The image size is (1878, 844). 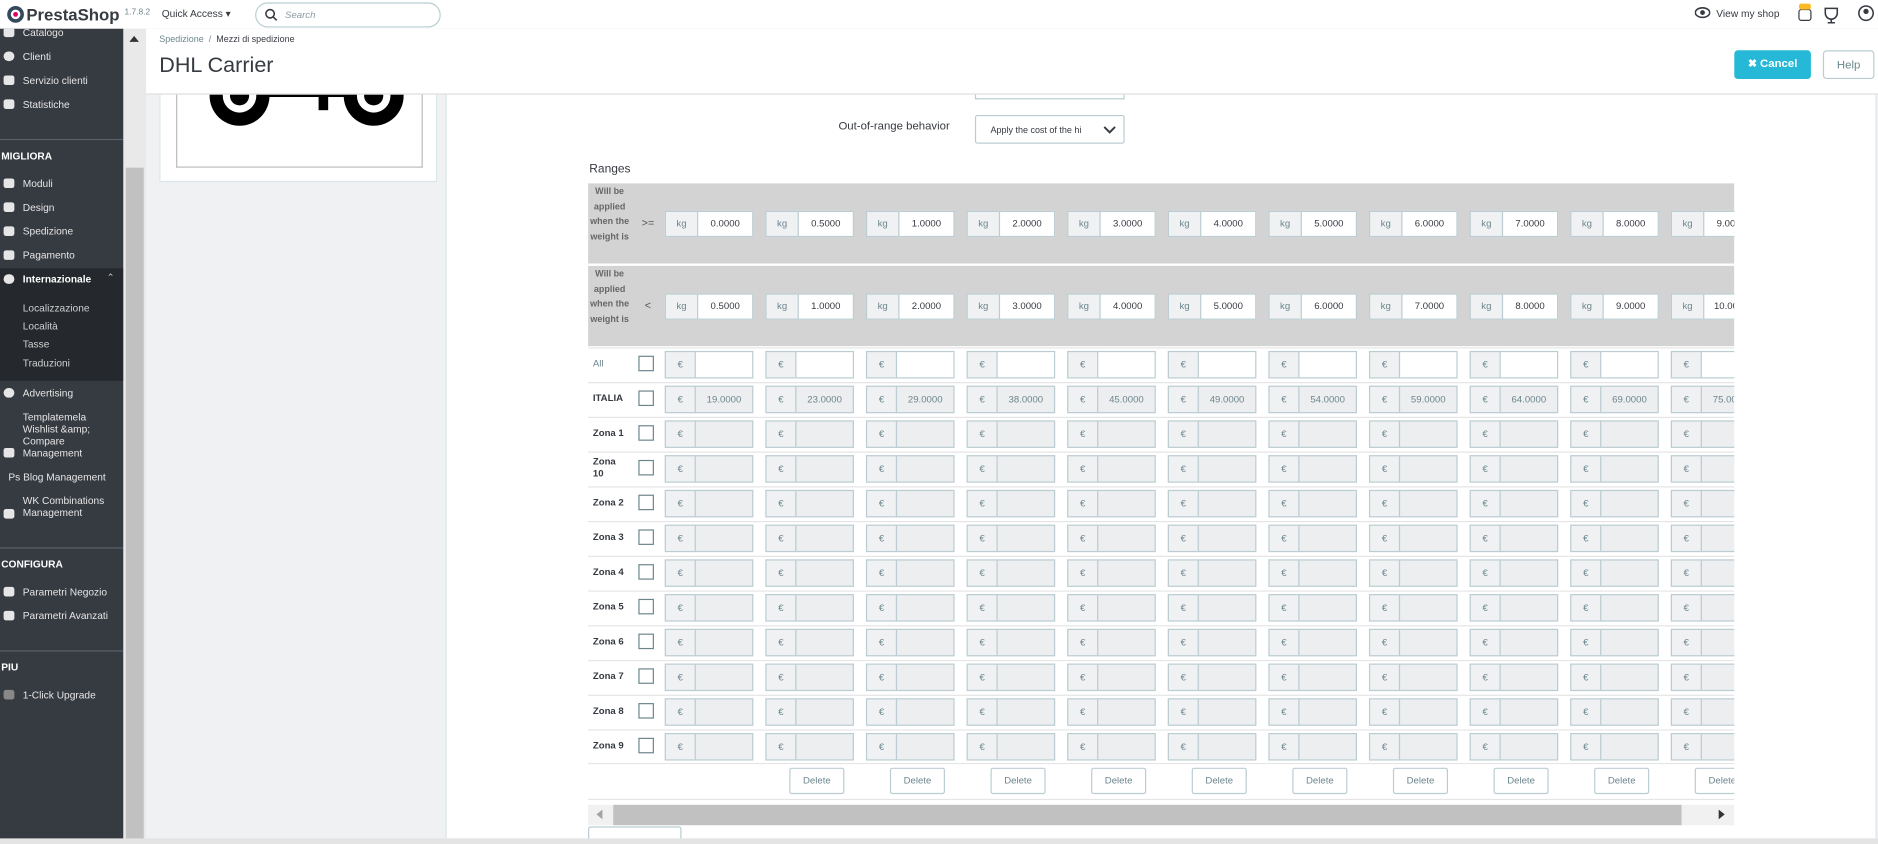 I want to click on scroll-thumb, so click(x=134, y=505).